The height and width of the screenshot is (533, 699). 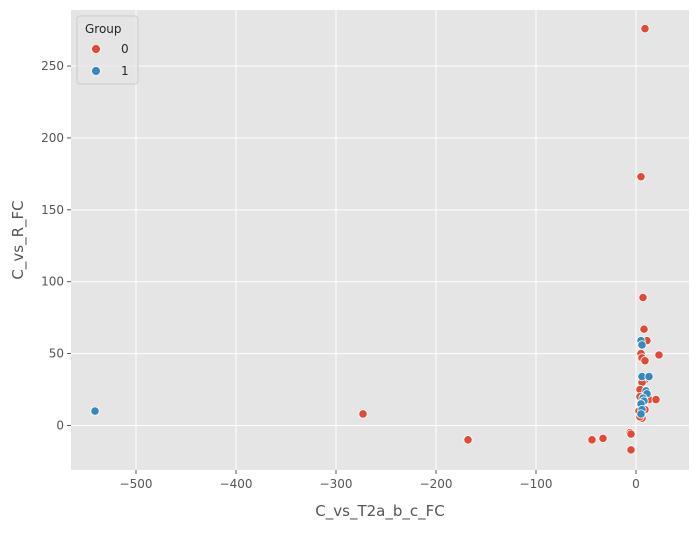 What do you see at coordinates (110, 60) in the screenshot?
I see `legend-entries: 01` at bounding box center [110, 60].